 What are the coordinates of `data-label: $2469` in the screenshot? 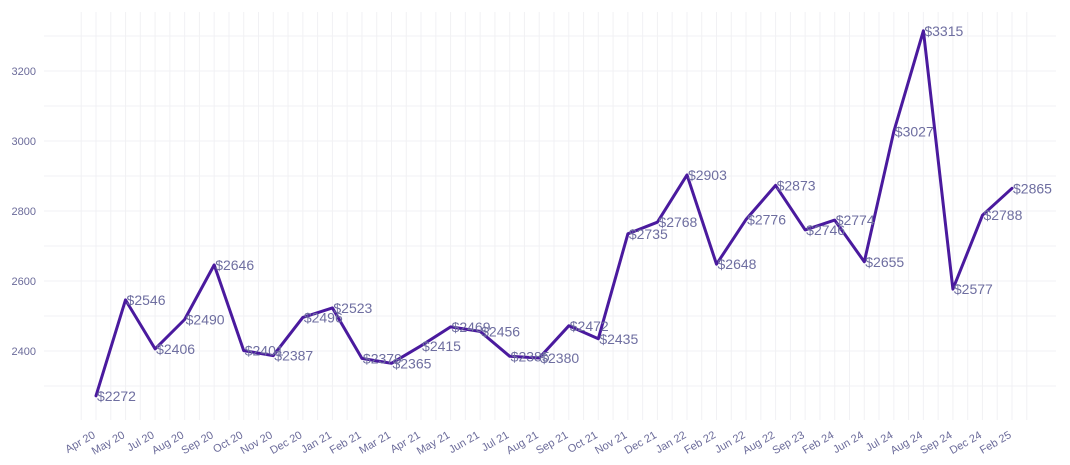 It's located at (471, 327).